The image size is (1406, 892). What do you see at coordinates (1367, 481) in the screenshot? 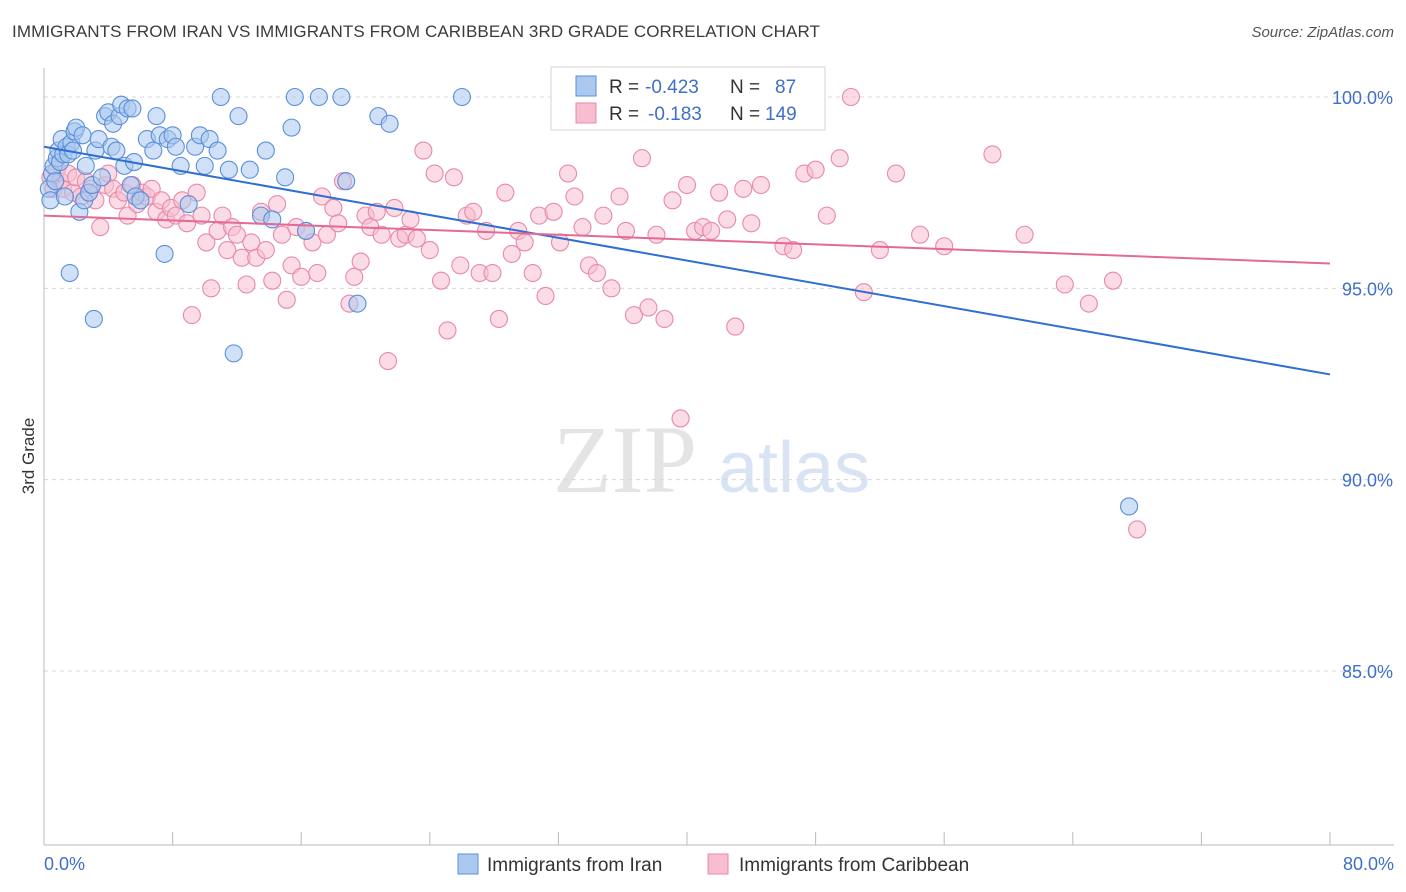
I see `y-tick-label: 90.0%` at bounding box center [1367, 481].